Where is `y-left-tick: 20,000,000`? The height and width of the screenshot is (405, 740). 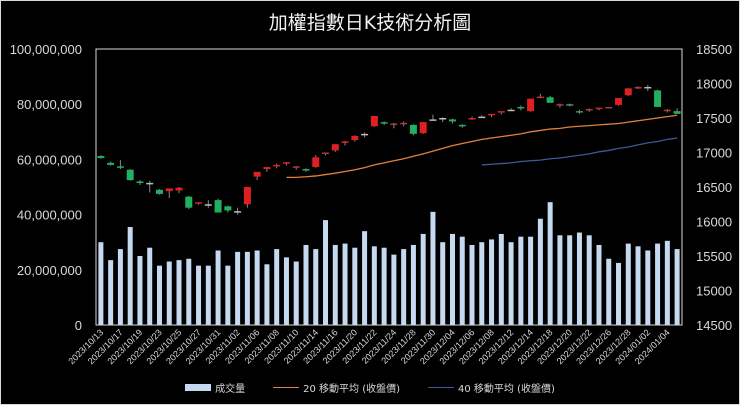 y-left-tick: 20,000,000 is located at coordinates (49, 270).